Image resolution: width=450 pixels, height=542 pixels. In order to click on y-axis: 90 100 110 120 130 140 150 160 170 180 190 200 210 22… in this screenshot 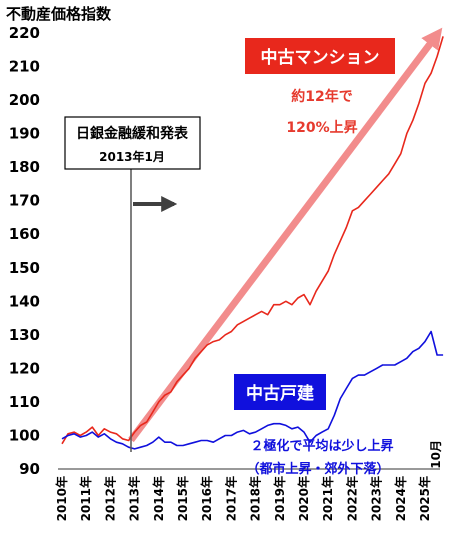, I will do `click(24, 251)`.